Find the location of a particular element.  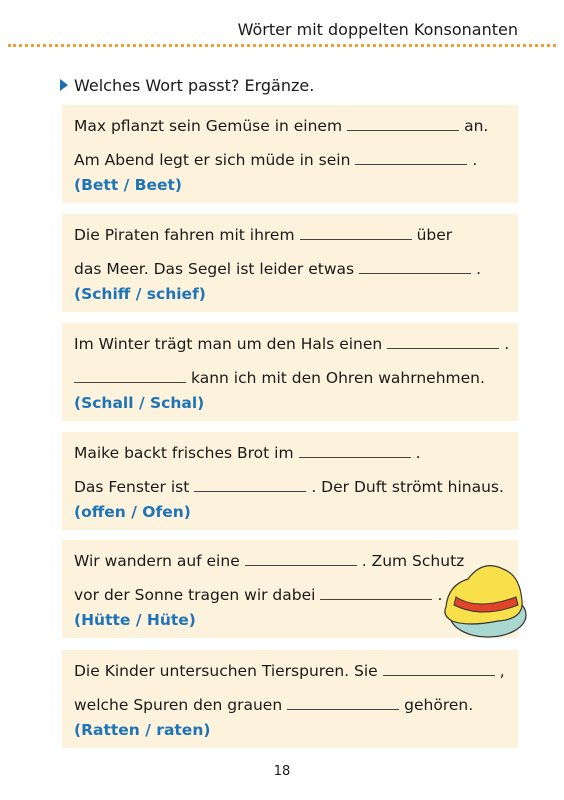

sentence-line: Am Abend legt er sich müde in sein. is located at coordinates (290, 166).